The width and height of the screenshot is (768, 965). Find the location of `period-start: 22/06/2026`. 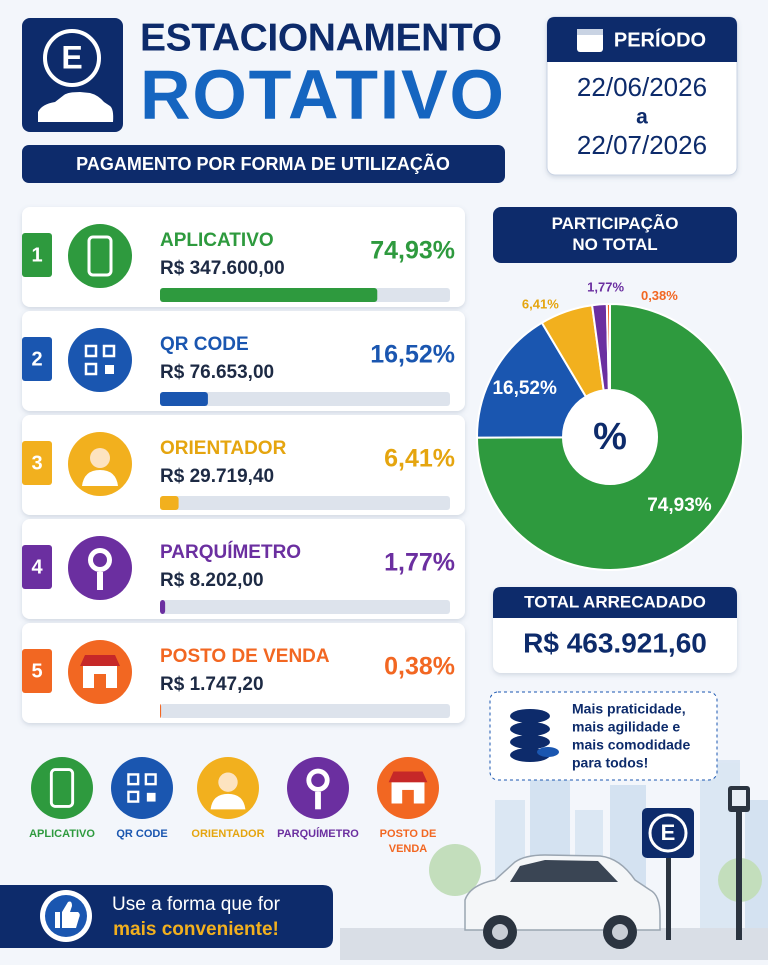

period-start: 22/06/2026 is located at coordinates (642, 87).